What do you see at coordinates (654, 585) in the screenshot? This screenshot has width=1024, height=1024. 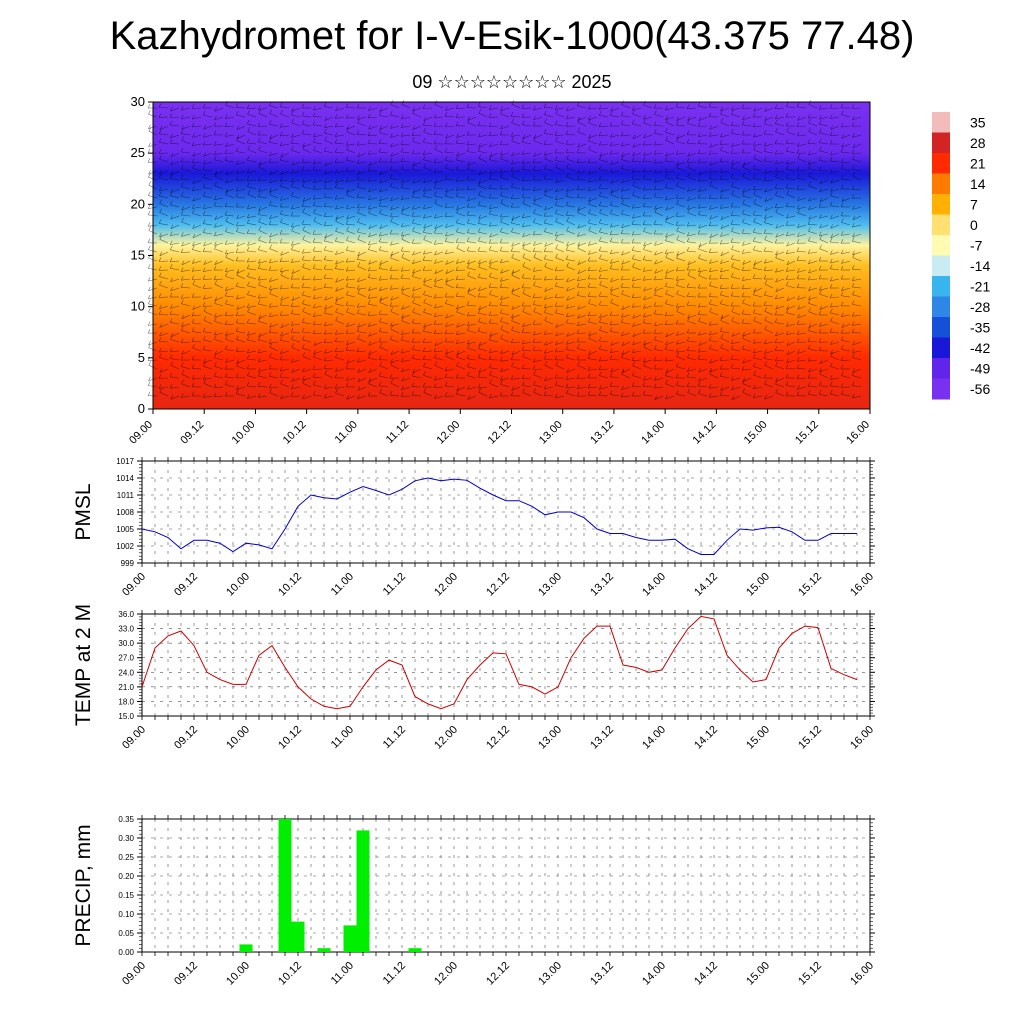 I see `xtick-label: 14.00` at bounding box center [654, 585].